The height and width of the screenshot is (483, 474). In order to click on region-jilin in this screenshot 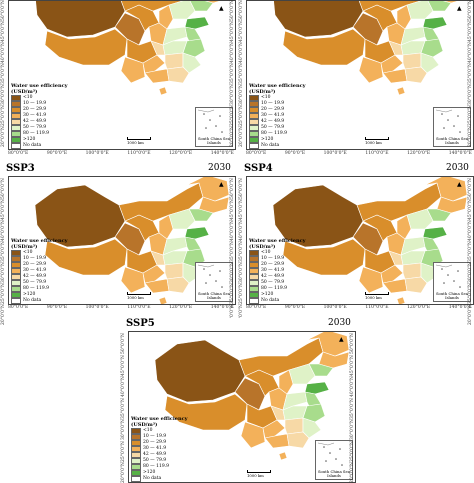, I will do `click(451, 2)`.